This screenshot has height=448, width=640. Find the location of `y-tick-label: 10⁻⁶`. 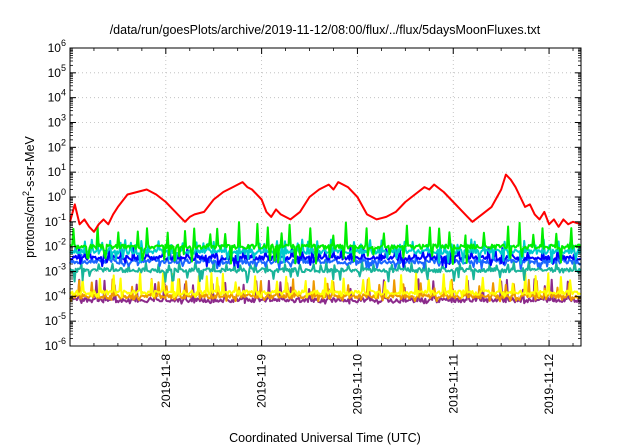

y-tick-label: 10⁻⁶ is located at coordinates (55, 344).